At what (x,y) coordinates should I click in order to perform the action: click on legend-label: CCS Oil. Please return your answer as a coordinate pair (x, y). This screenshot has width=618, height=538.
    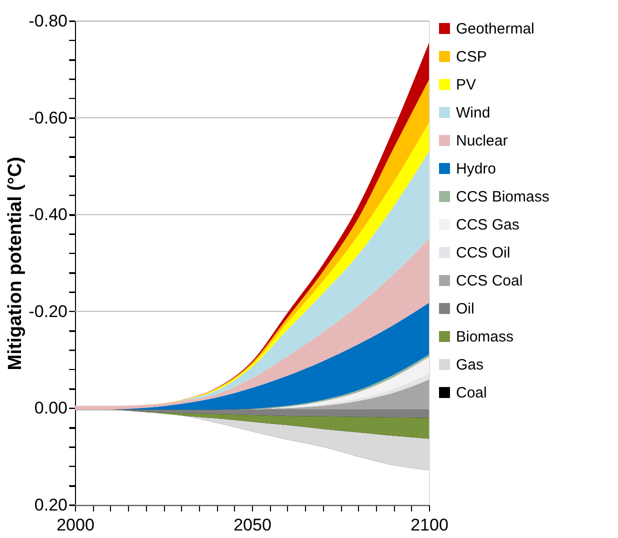
    Looking at the image, I should click on (483, 253).